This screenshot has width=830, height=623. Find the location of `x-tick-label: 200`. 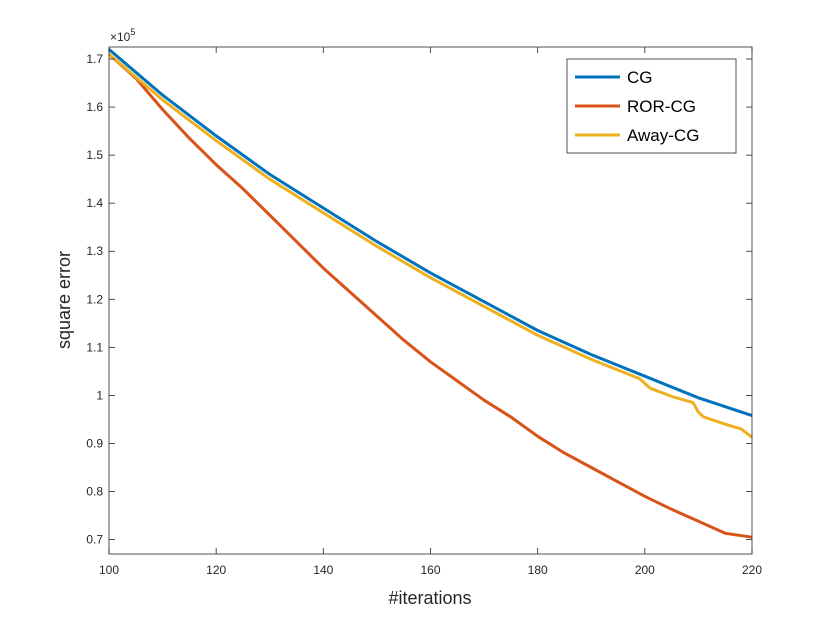

x-tick-label: 200 is located at coordinates (645, 570).